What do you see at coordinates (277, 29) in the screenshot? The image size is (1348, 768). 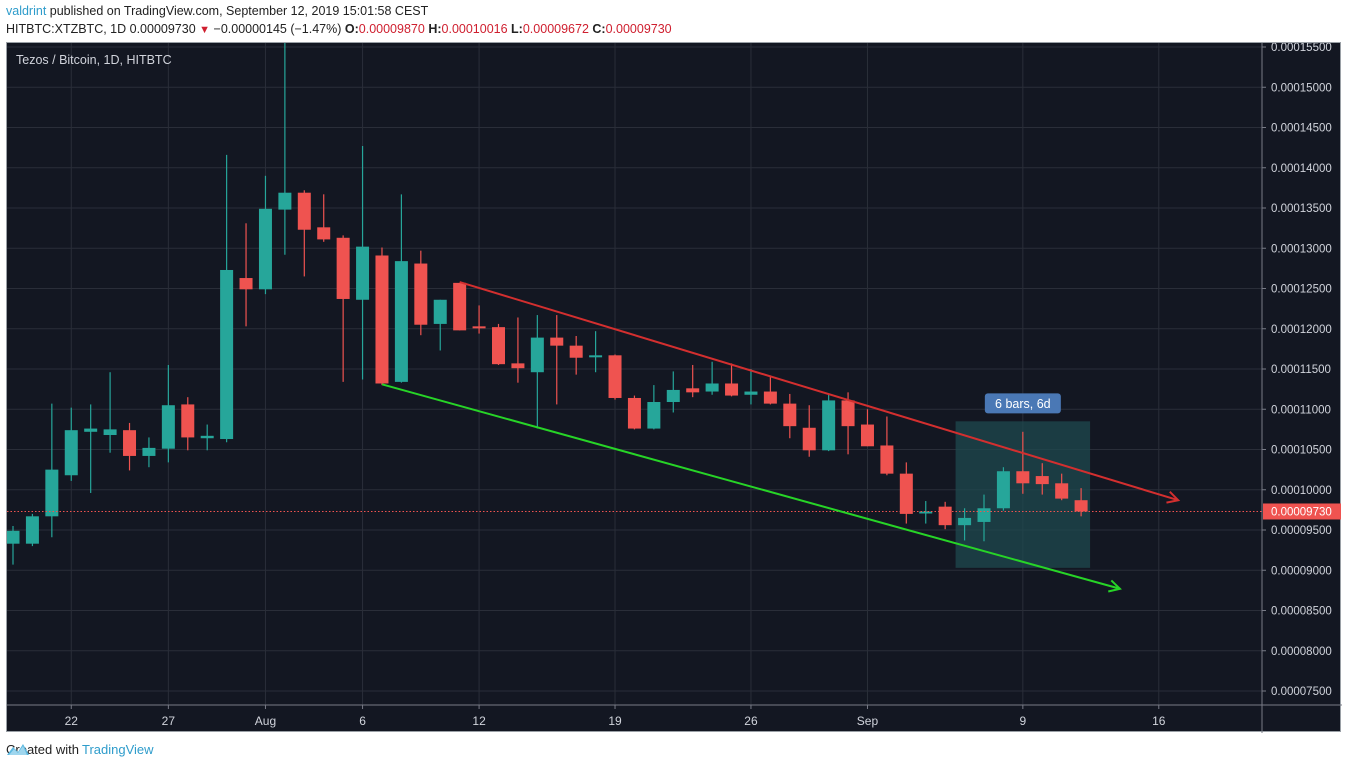 I see `price-change: −0.00000145 (−1.47%)` at bounding box center [277, 29].